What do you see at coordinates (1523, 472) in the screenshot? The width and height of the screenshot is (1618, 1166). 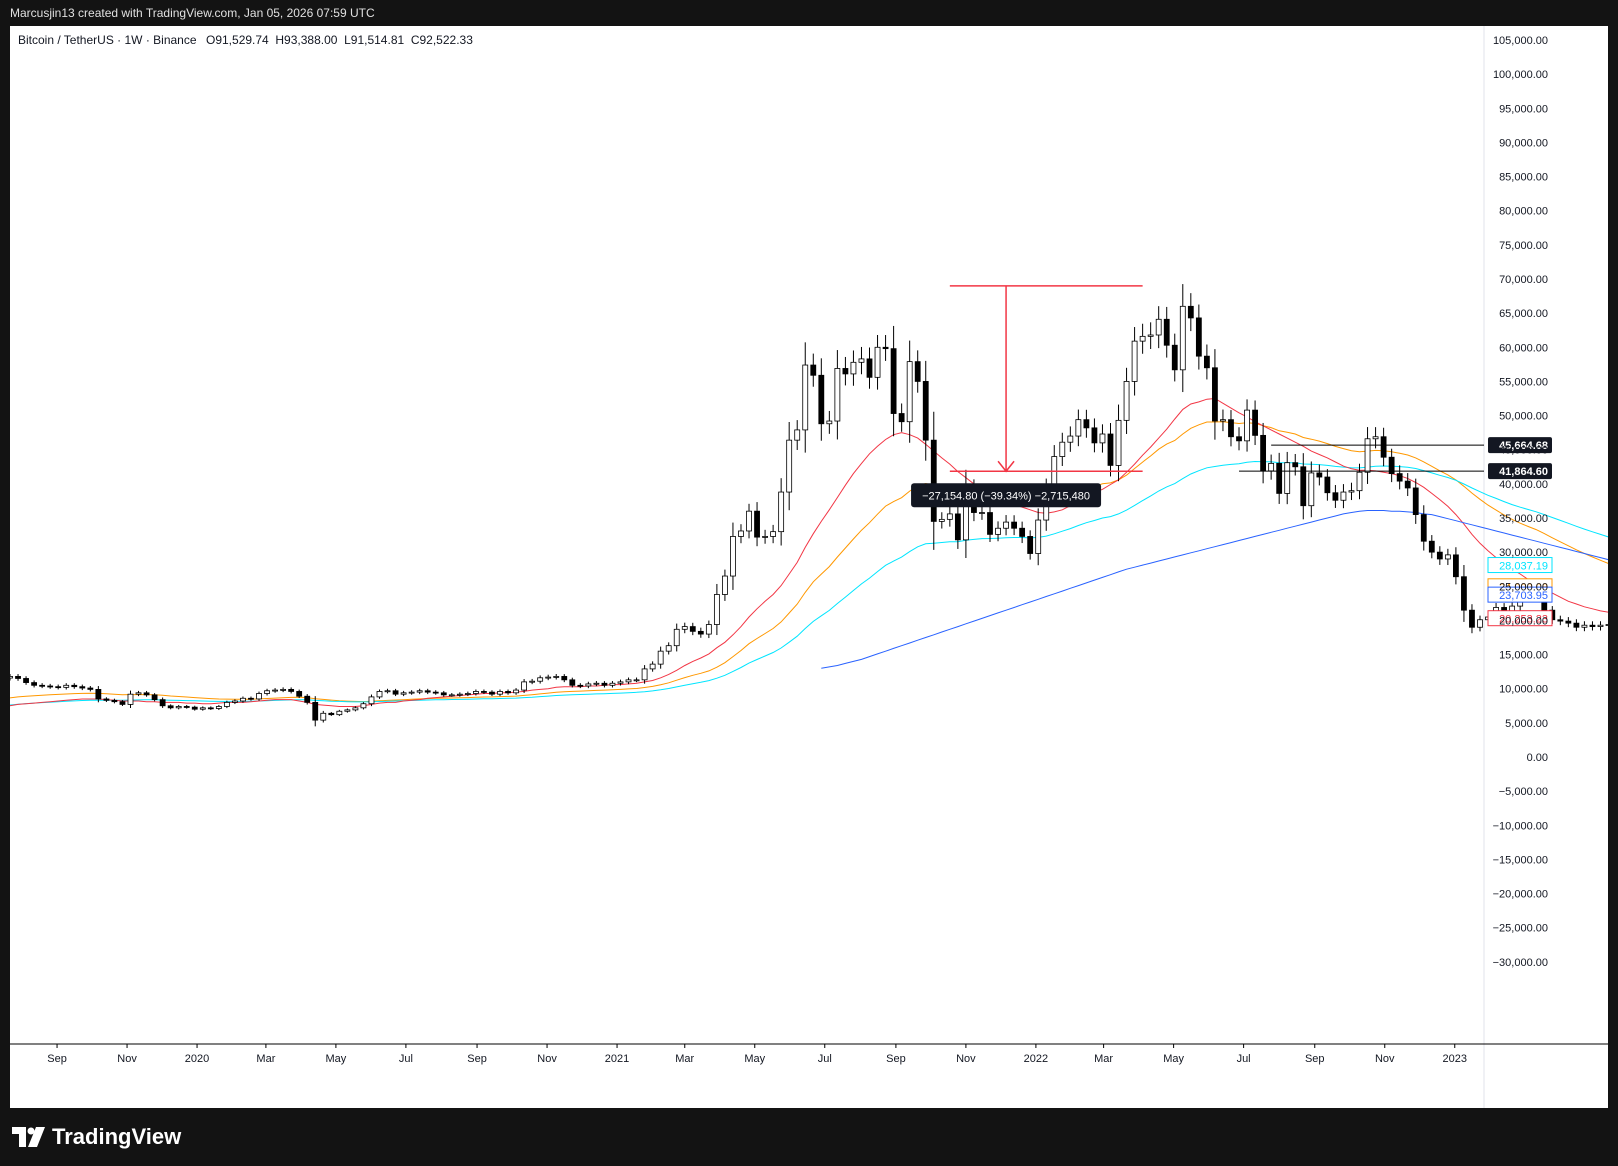 I see `level-price-label: 41,864.60` at bounding box center [1523, 472].